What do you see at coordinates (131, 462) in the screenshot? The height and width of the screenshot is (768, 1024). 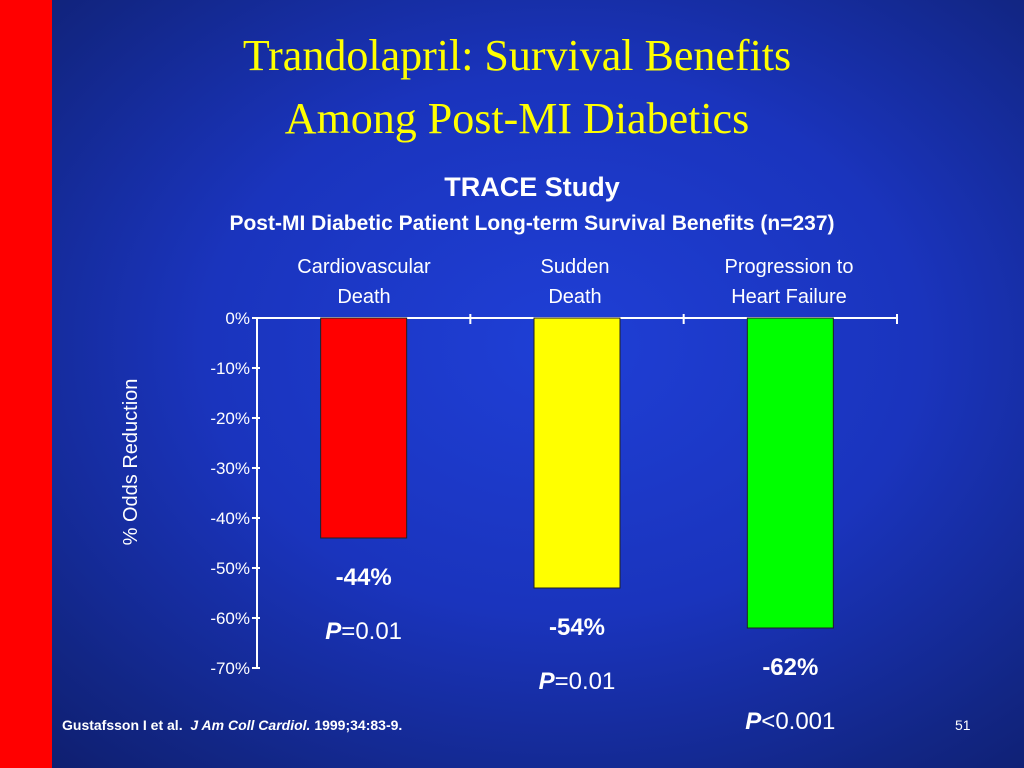 I see `y-axis-label: % Odds Reduction` at bounding box center [131, 462].